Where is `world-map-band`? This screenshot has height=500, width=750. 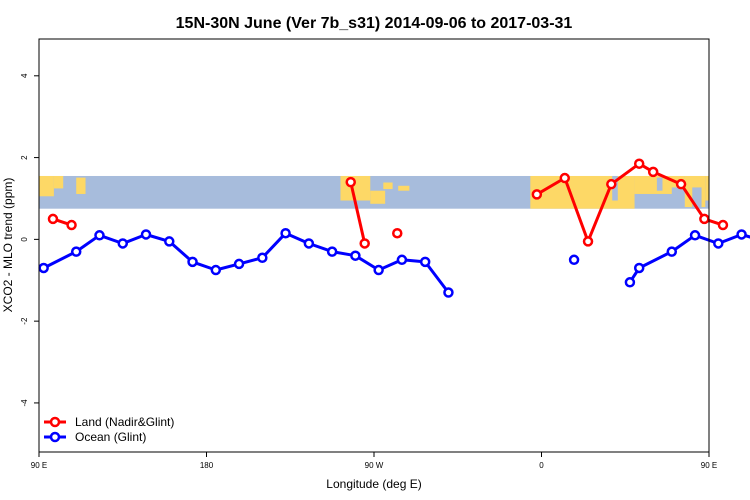 world-map-band is located at coordinates (374, 192).